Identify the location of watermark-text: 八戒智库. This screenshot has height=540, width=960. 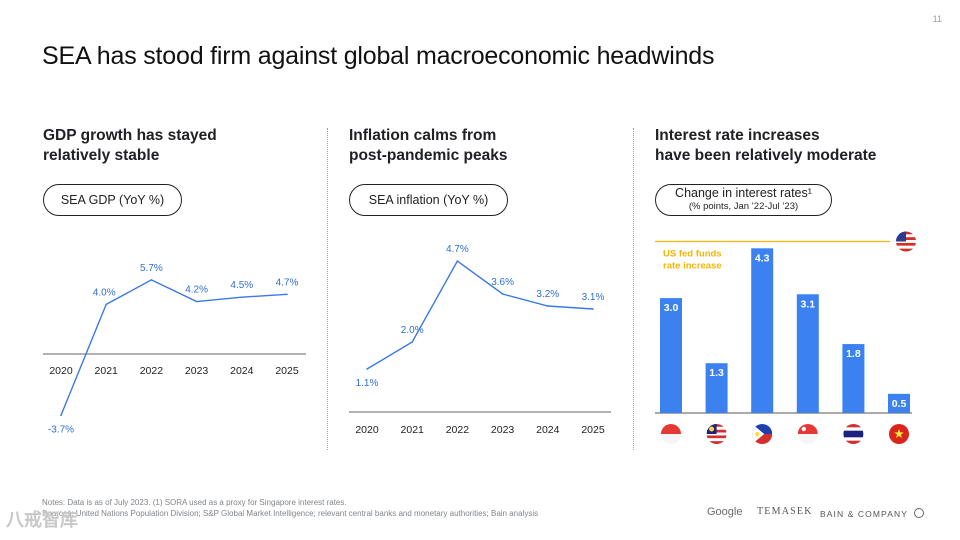
(42, 520).